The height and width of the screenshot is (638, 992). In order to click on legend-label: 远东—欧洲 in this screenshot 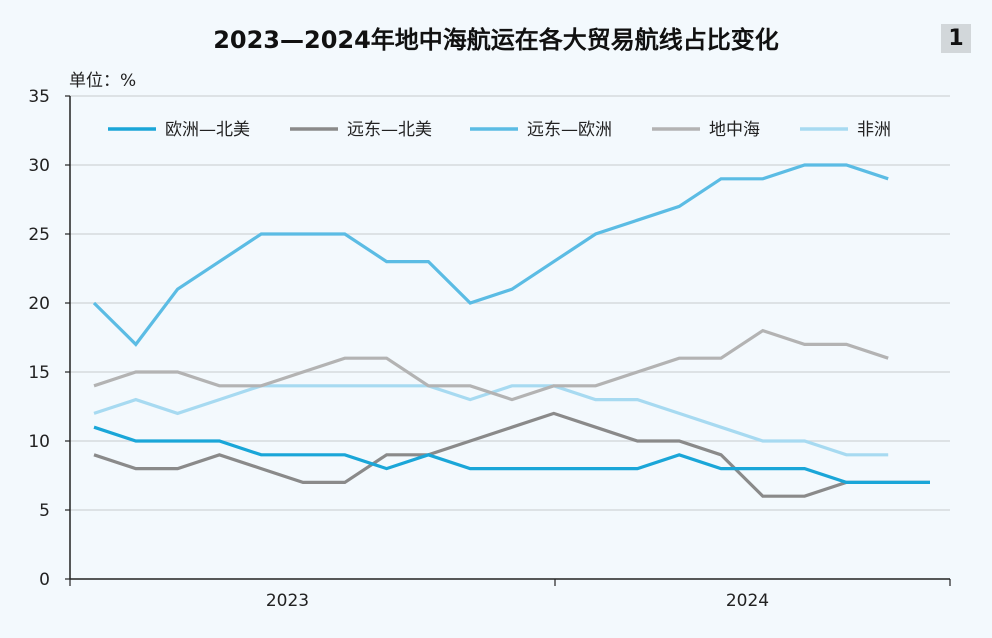, I will do `click(569, 130)`.